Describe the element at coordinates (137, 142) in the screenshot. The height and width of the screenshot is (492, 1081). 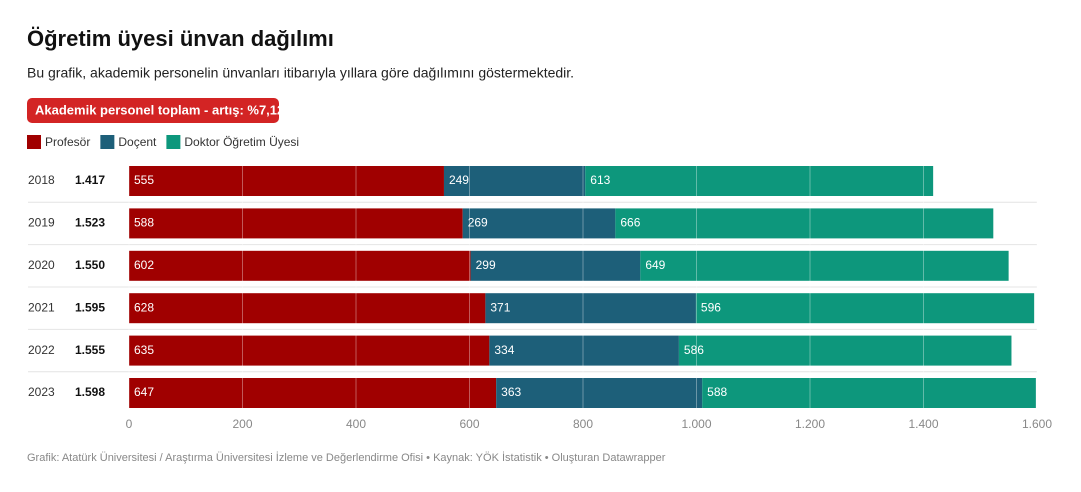
I see `legend-label: Doçent` at that location.